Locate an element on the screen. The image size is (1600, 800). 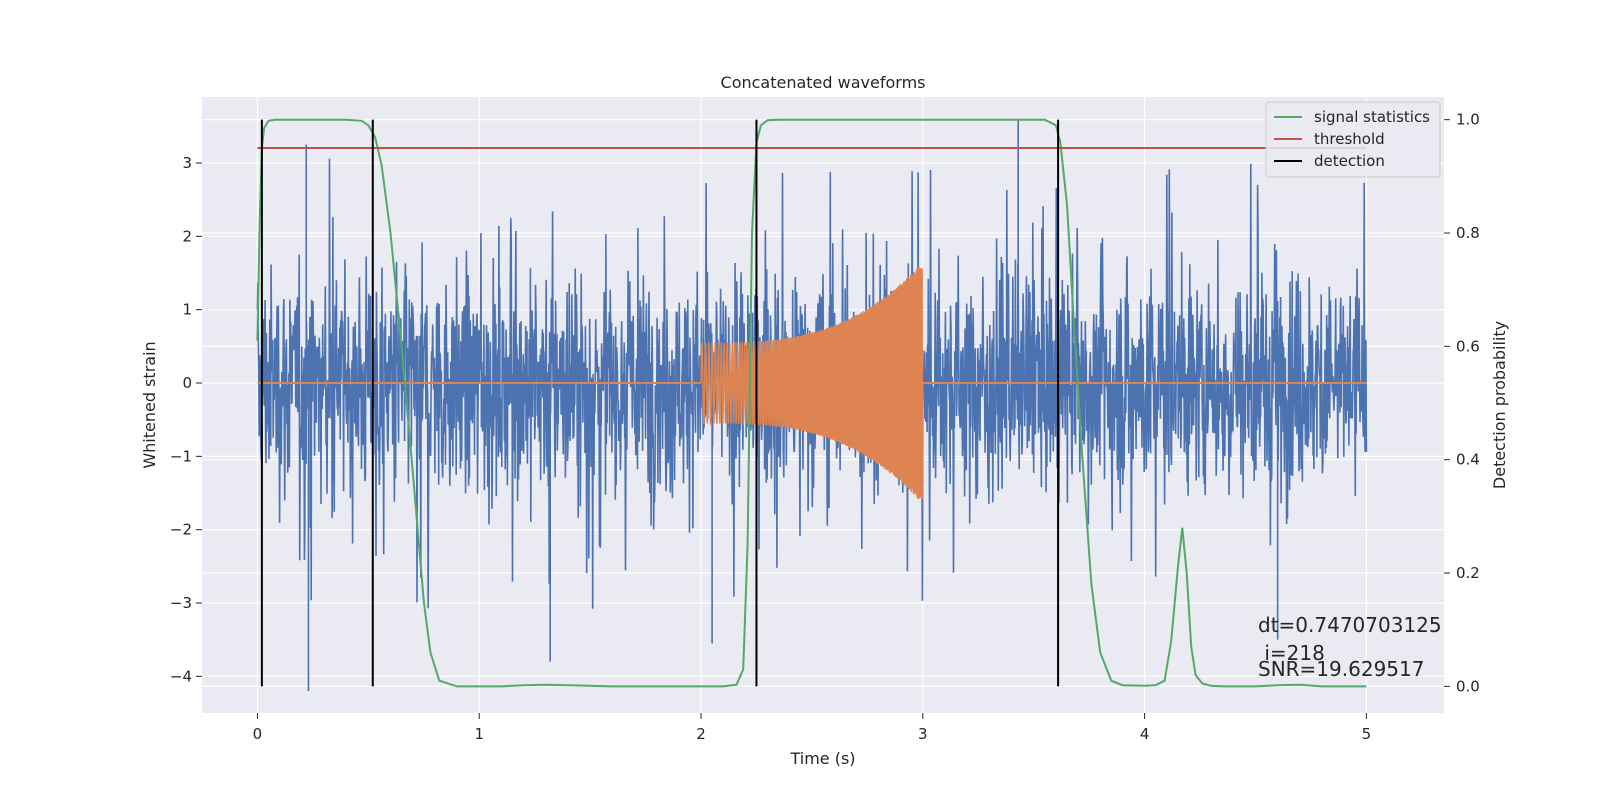
legend-label: signal statistics is located at coordinates (1372, 117).